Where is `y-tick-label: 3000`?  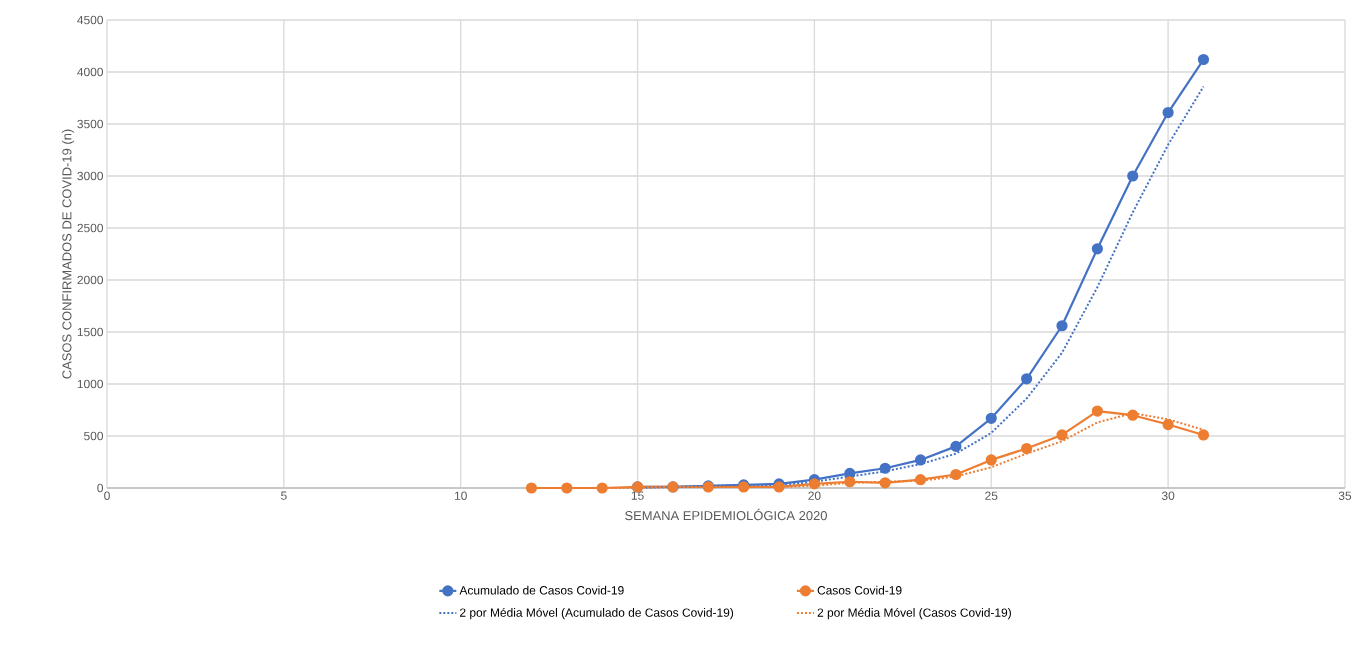
y-tick-label: 3000 is located at coordinates (90, 176).